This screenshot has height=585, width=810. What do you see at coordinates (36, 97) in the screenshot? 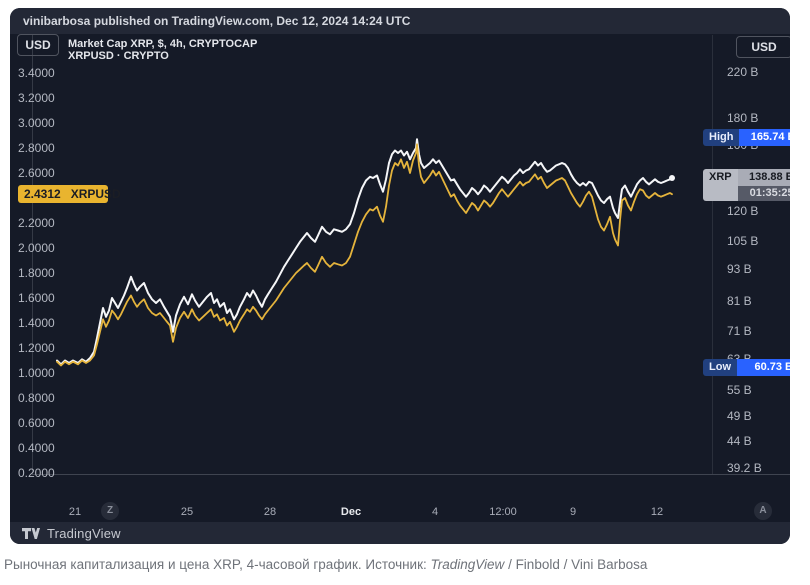
I see `left-axis-tick: 3.2000` at bounding box center [36, 97].